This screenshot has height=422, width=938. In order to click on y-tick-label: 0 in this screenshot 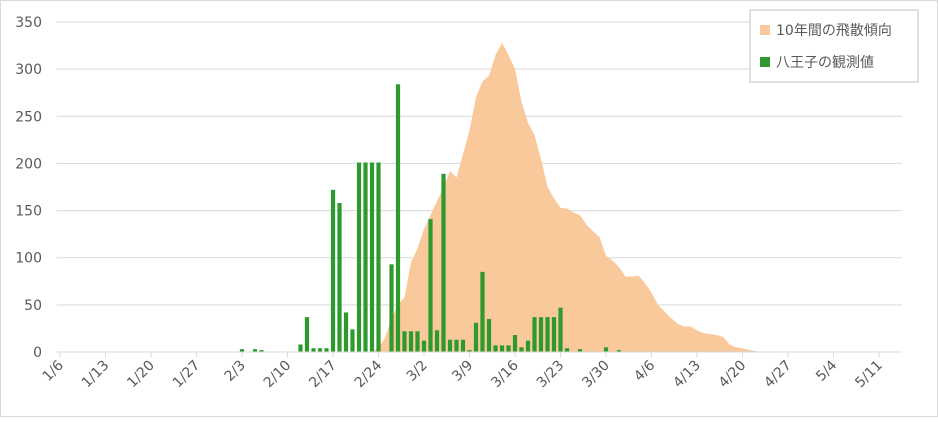, I will do `click(37, 353)`.